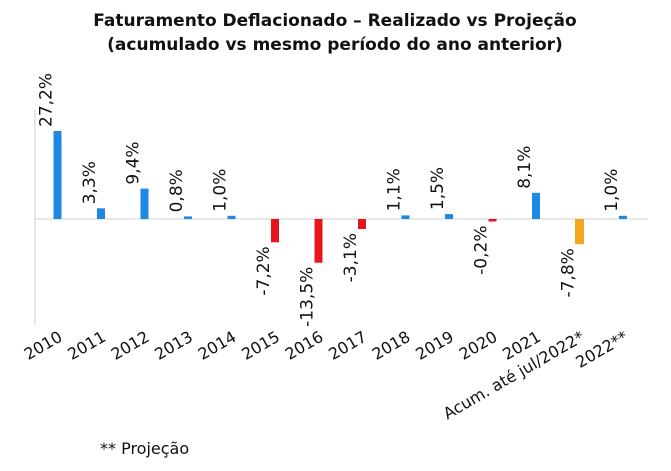 The width and height of the screenshot is (671, 471). I want to click on value-label-8: 1,1%, so click(395, 189).